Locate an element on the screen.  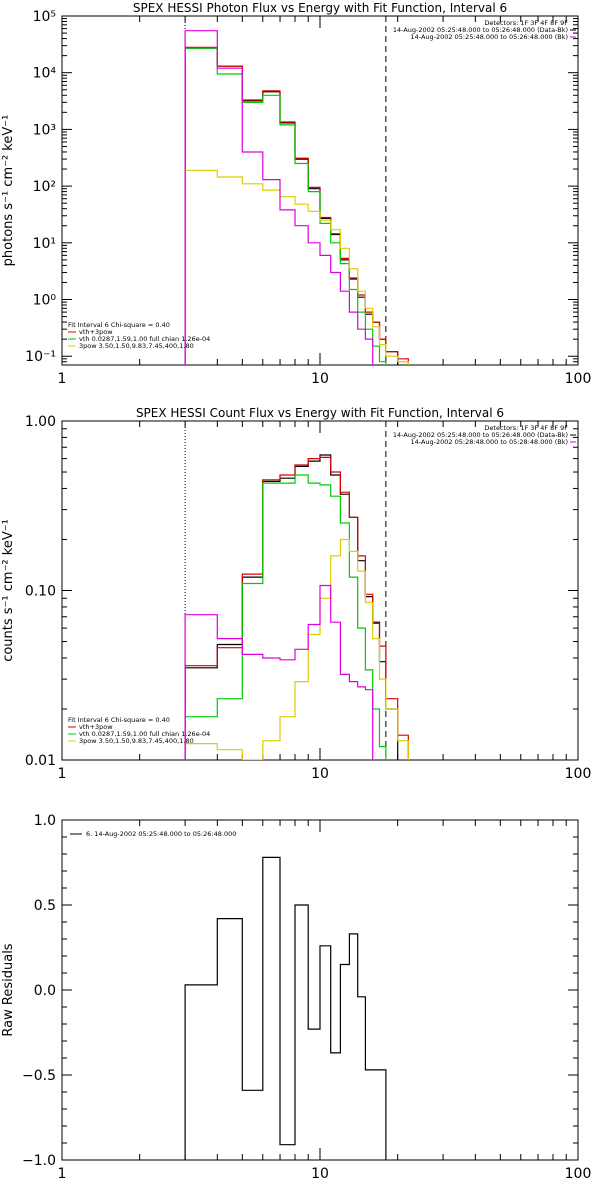
series-1-line is located at coordinates (285, 1008).